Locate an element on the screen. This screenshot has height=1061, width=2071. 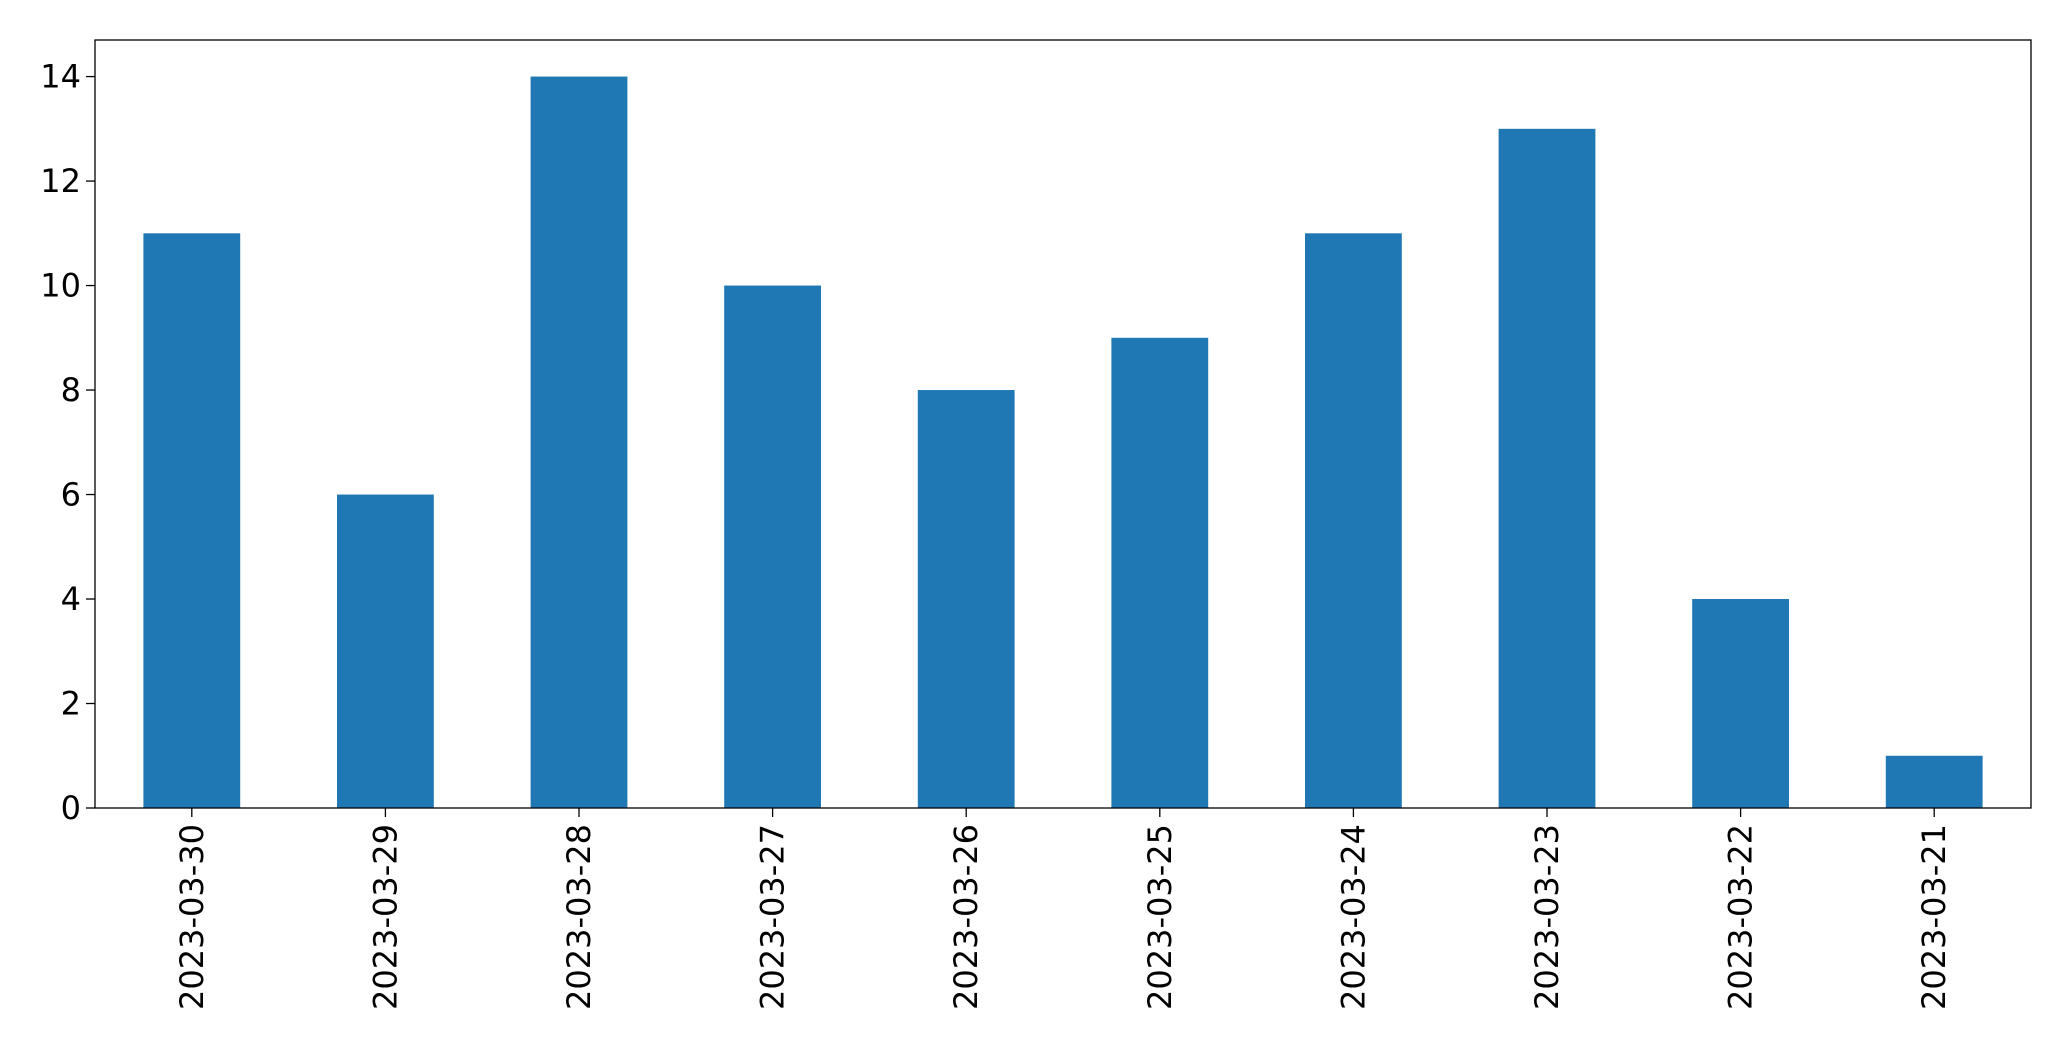
x-tick-label: 2023-03-29 is located at coordinates (385, 917).